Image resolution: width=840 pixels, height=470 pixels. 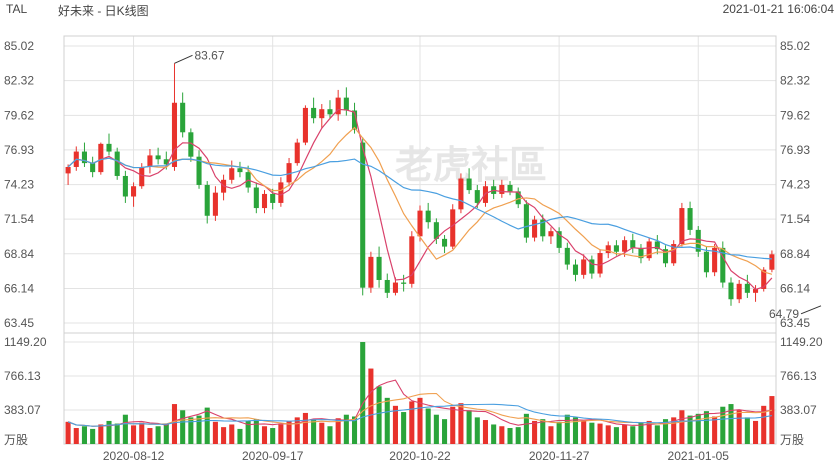 What do you see at coordinates (19, 115) in the screenshot?
I see `price-tick-label-left: 79.62` at bounding box center [19, 115].